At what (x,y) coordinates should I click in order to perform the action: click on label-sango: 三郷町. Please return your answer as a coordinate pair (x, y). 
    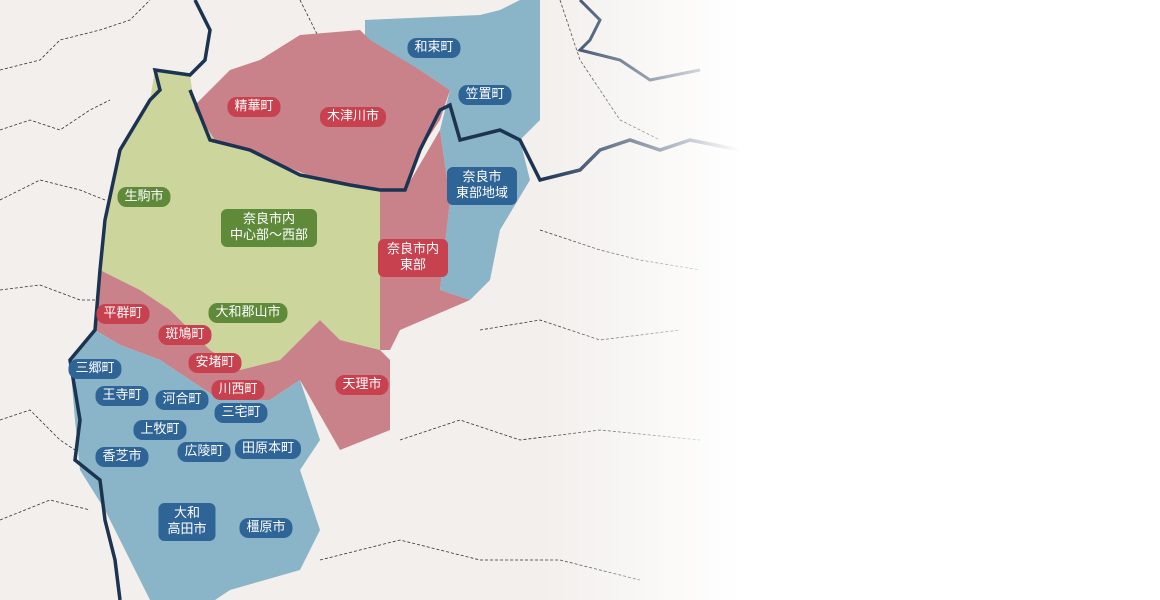
    Looking at the image, I should click on (95, 369).